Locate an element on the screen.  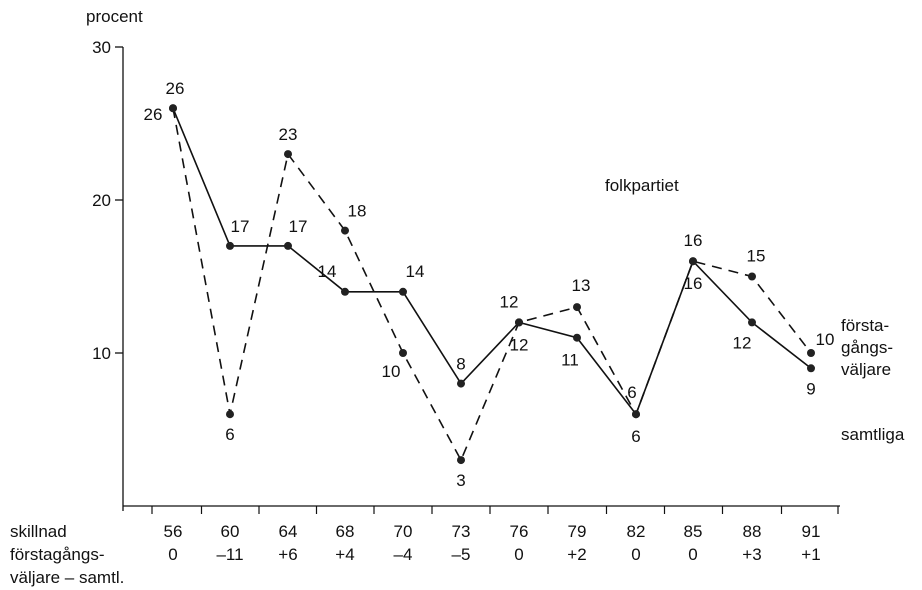
diff-row-title: skillnad is located at coordinates (38, 531).